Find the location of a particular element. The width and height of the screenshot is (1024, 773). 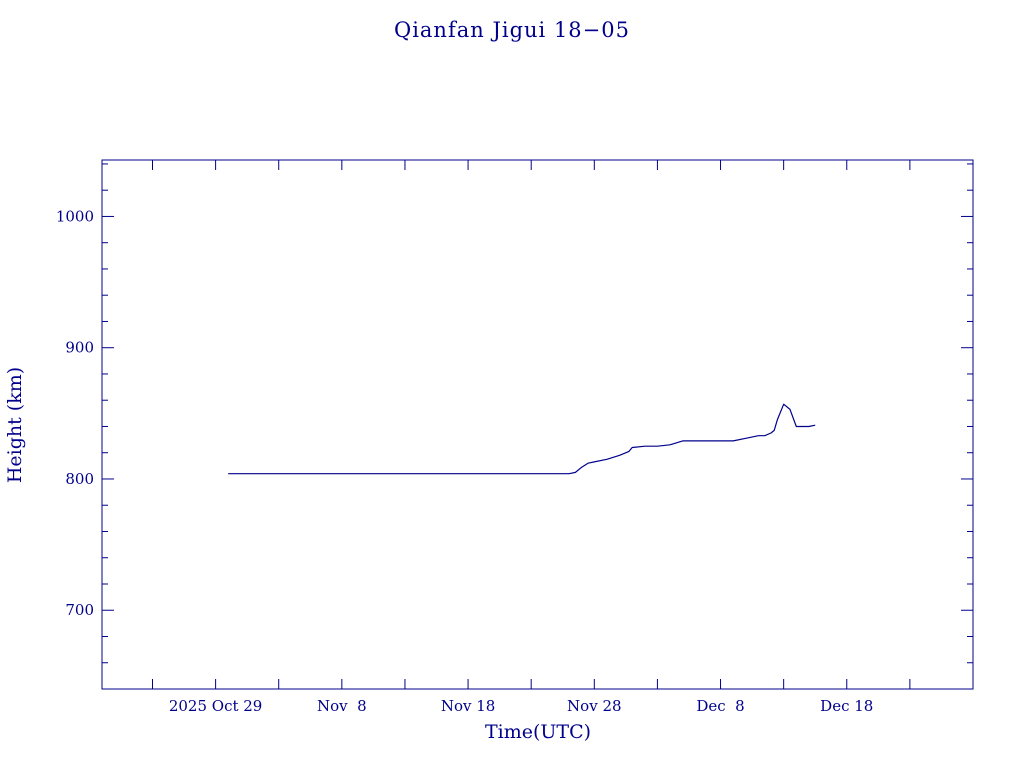

chart-title: Qianfan Jigui 18−05 is located at coordinates (512, 30).